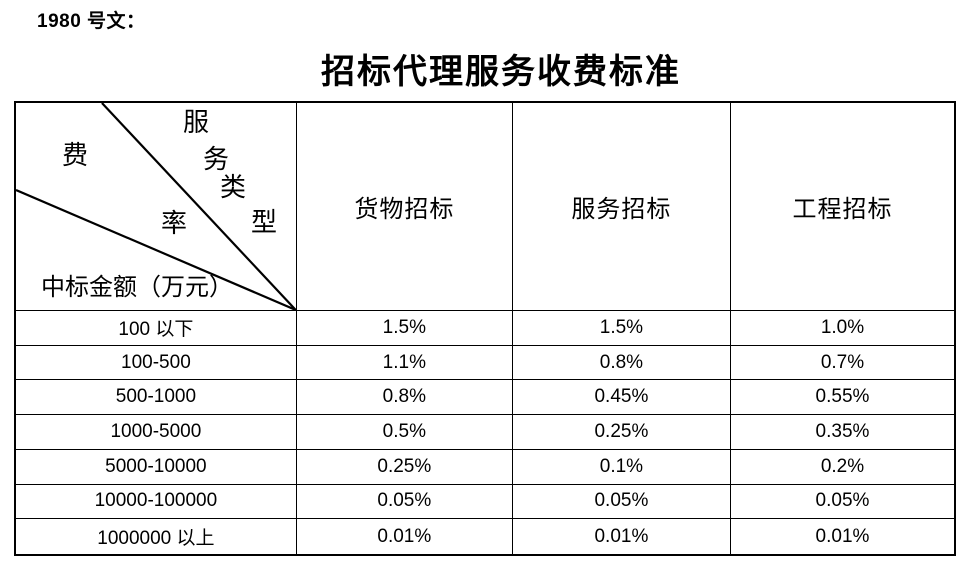 Image resolution: width=976 pixels, height=581 pixels. I want to click on fee-cell: 1.1%, so click(404, 363).